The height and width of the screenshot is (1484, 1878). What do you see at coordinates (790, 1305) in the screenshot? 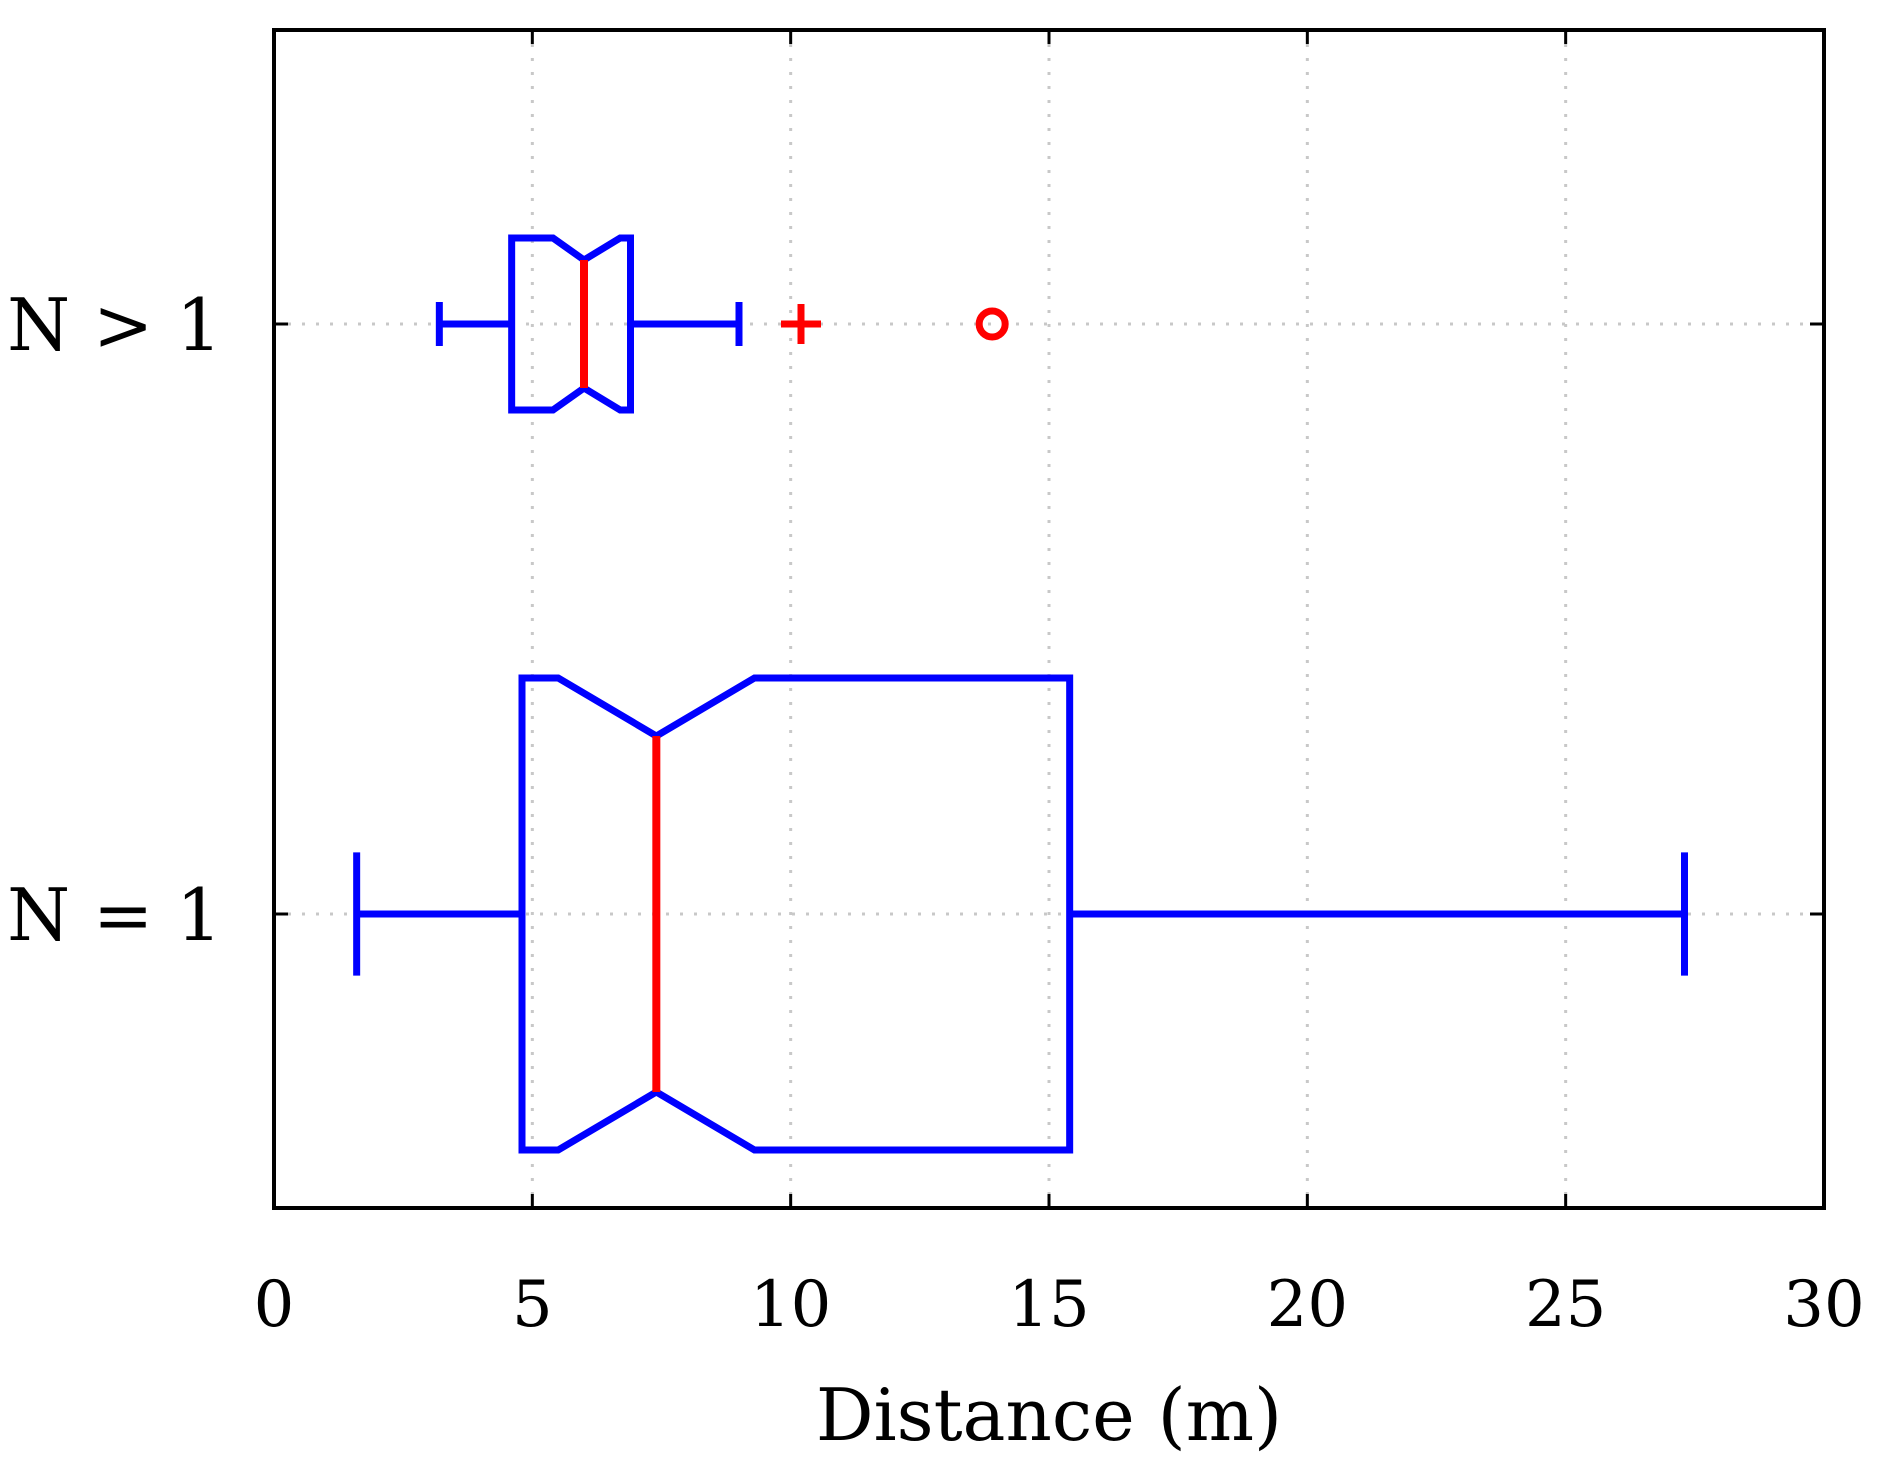
I see `x-tick-label: 10` at bounding box center [790, 1305].